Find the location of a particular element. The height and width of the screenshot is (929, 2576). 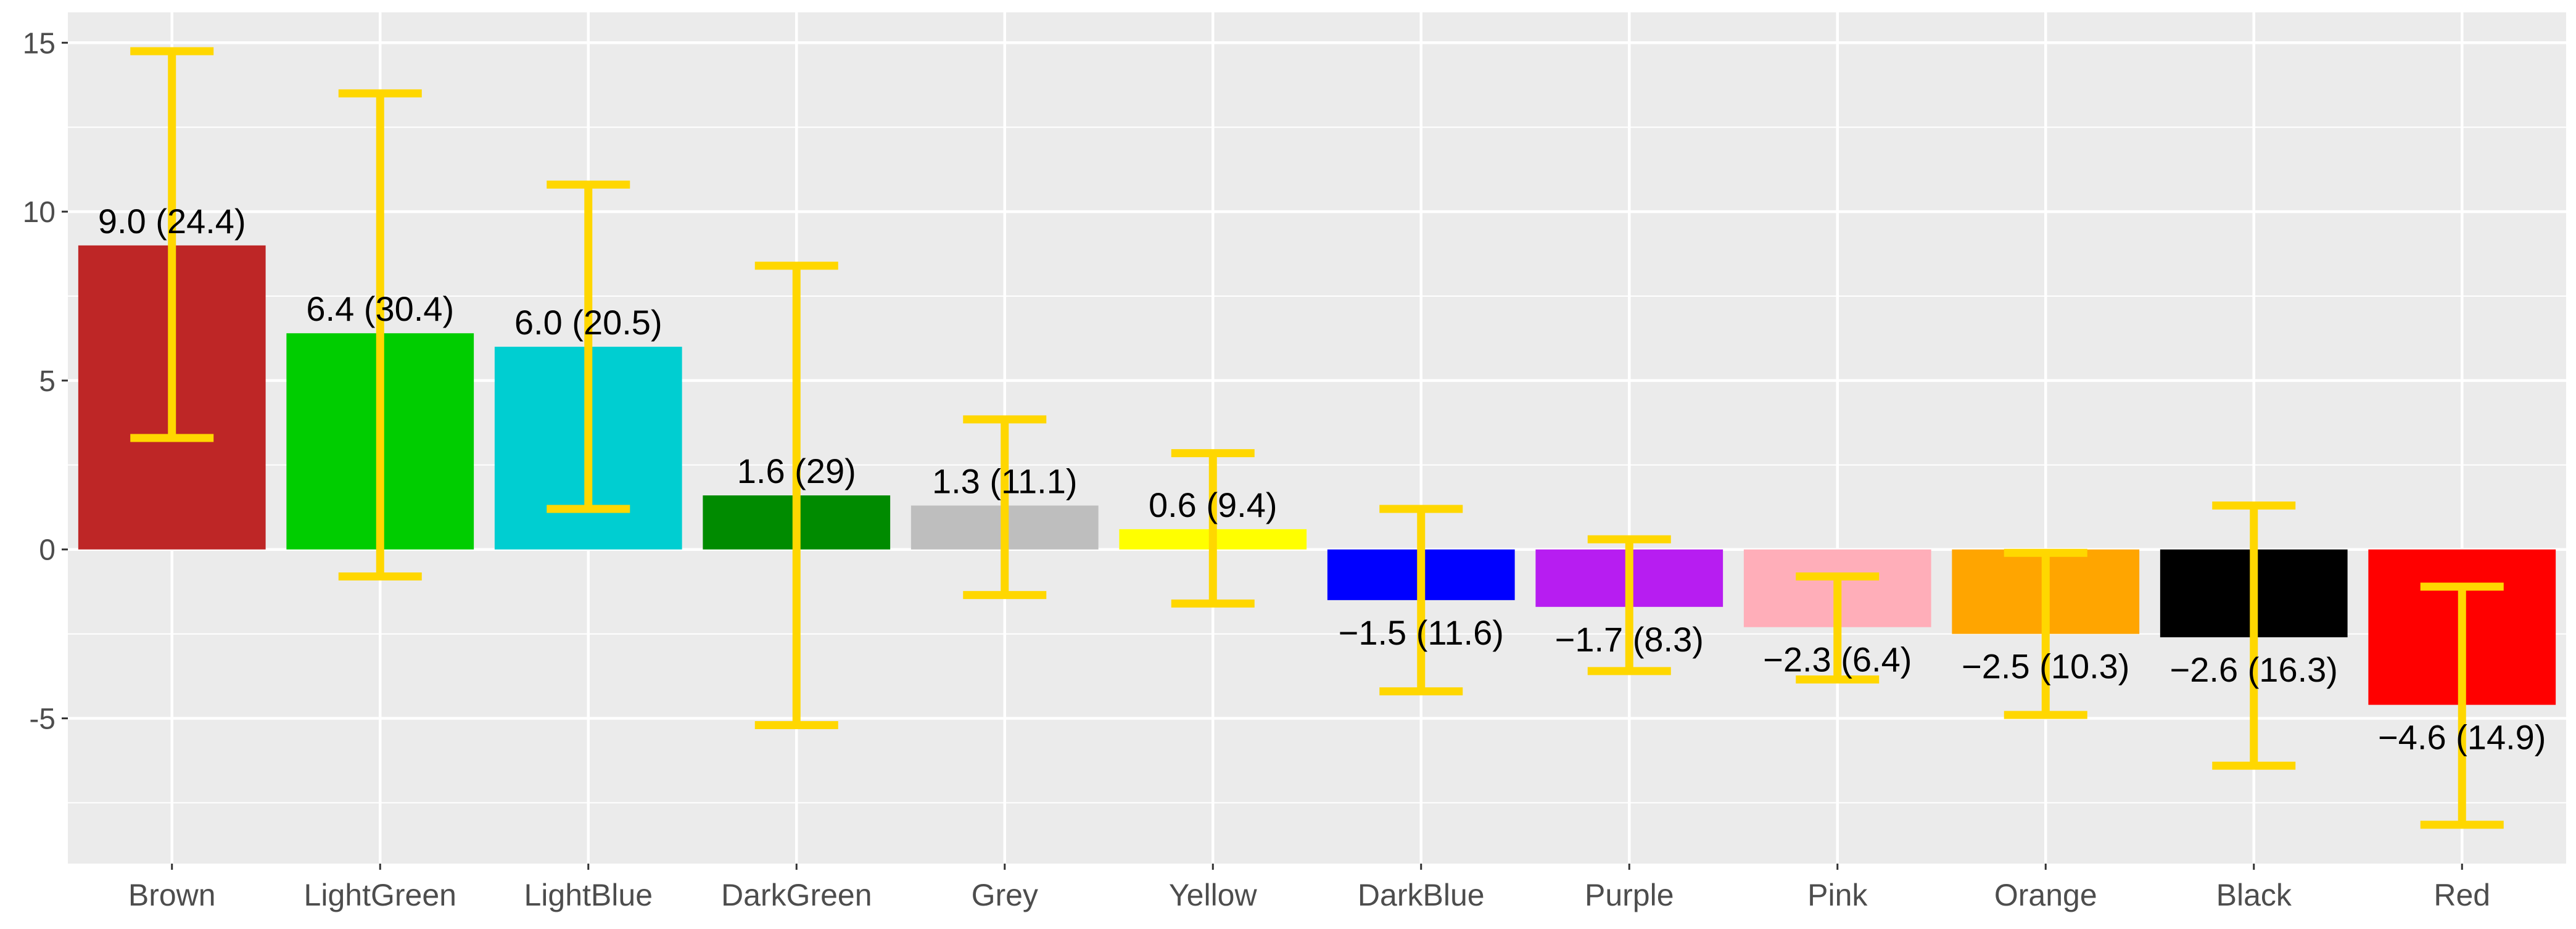

data-label: −2.5 (10.3) is located at coordinates (2045, 666).